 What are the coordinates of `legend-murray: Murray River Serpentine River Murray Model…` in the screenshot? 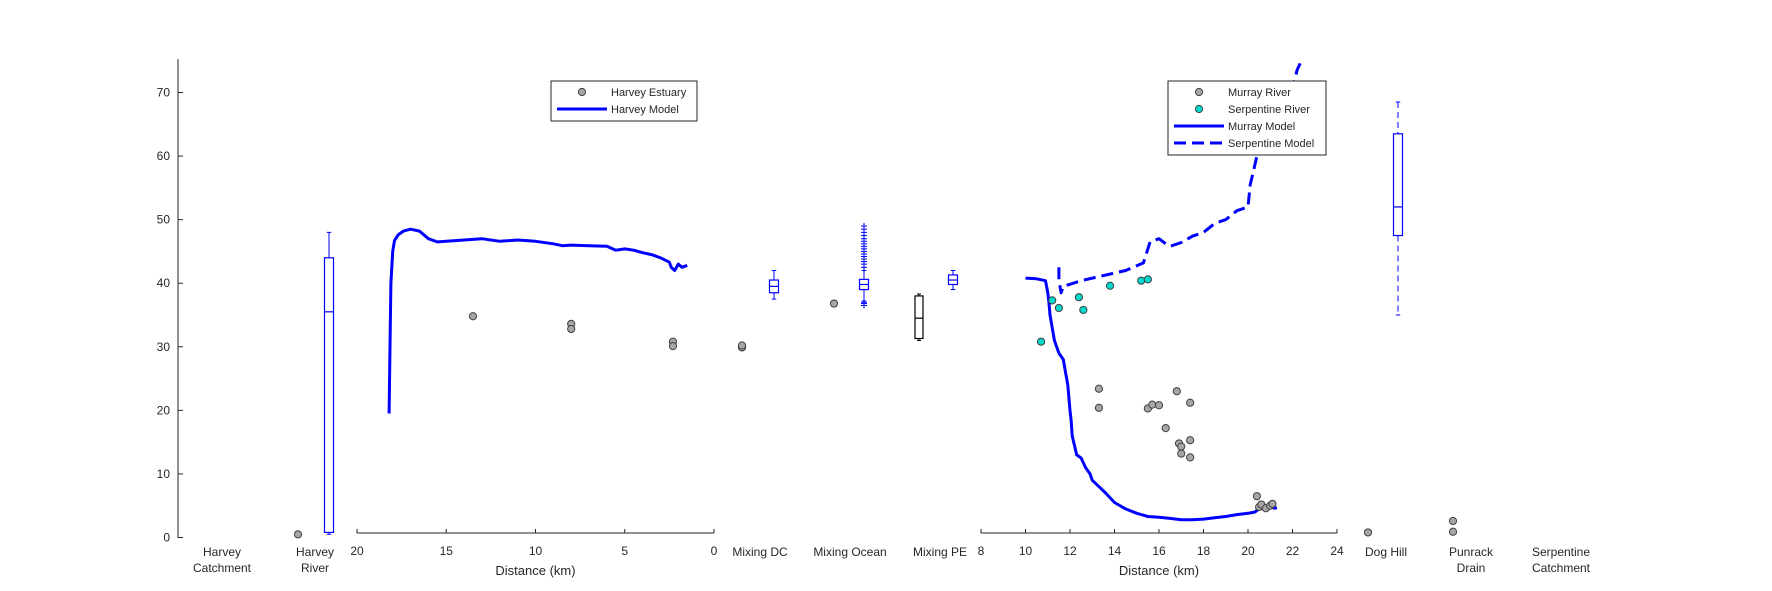 It's located at (1247, 118).